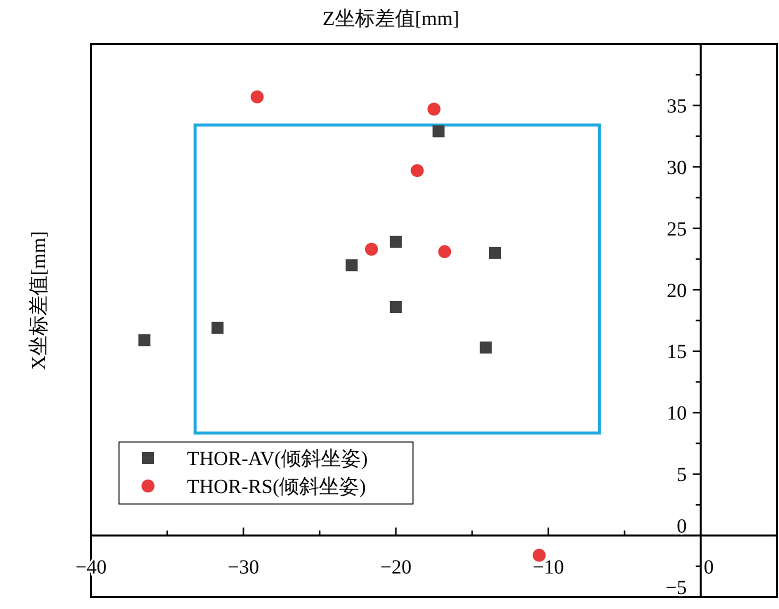 This screenshot has width=779, height=609. Describe the element at coordinates (277, 459) in the screenshot. I see `legend-label: THOR-AV(倾斜坐姿)` at that location.